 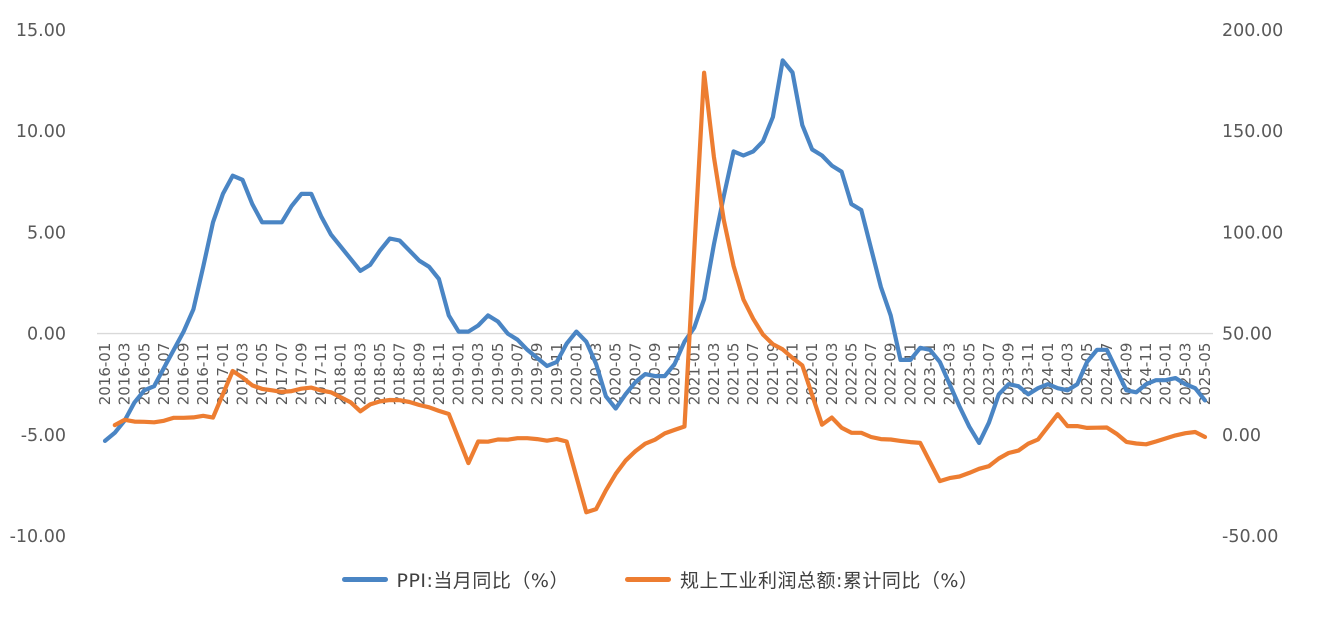 I want to click on x-axis-tick-label: 2023-07, so click(x=989, y=374).